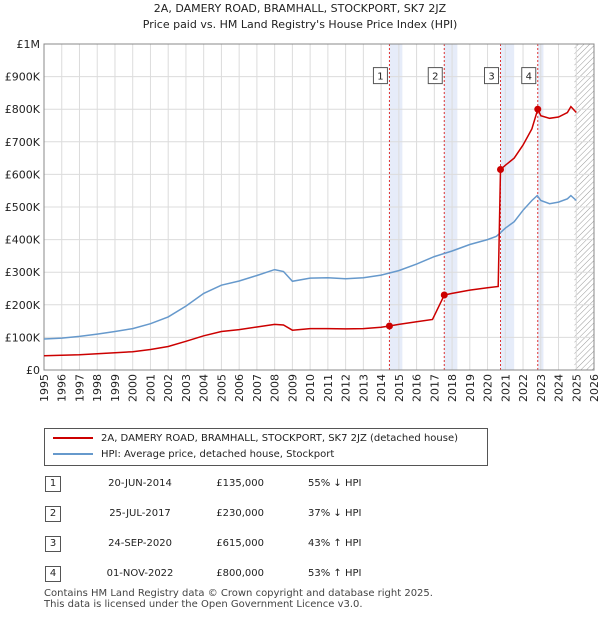 The height and width of the screenshot is (620, 600). I want to click on y-tick-label: £0, so click(33, 370).